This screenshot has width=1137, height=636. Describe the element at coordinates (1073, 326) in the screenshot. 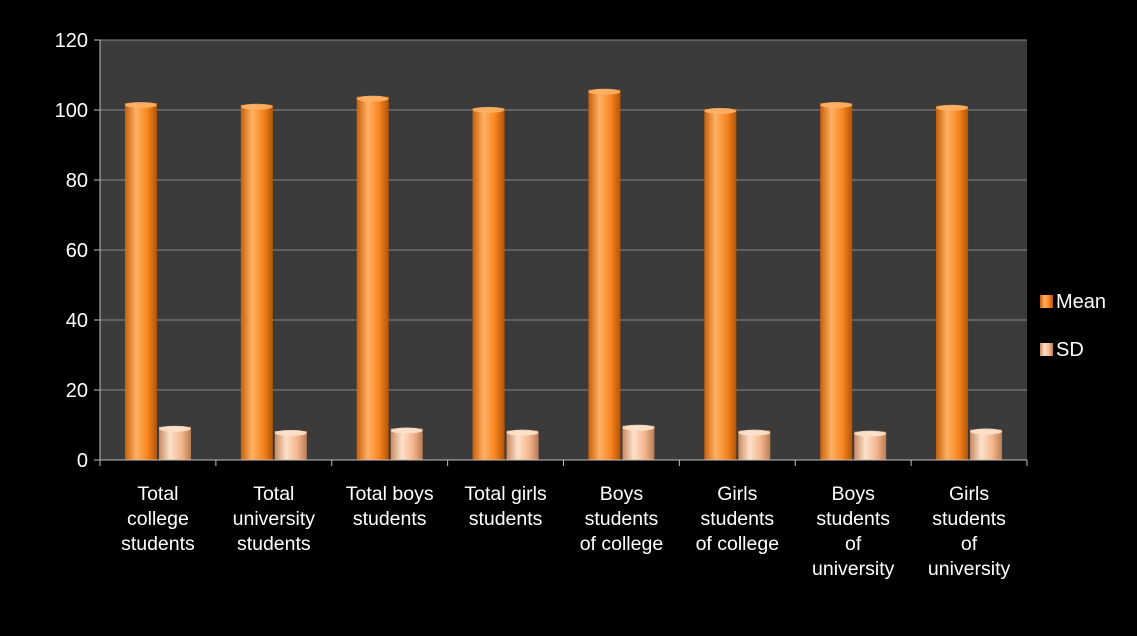

I see `legend: Mean SD` at that location.